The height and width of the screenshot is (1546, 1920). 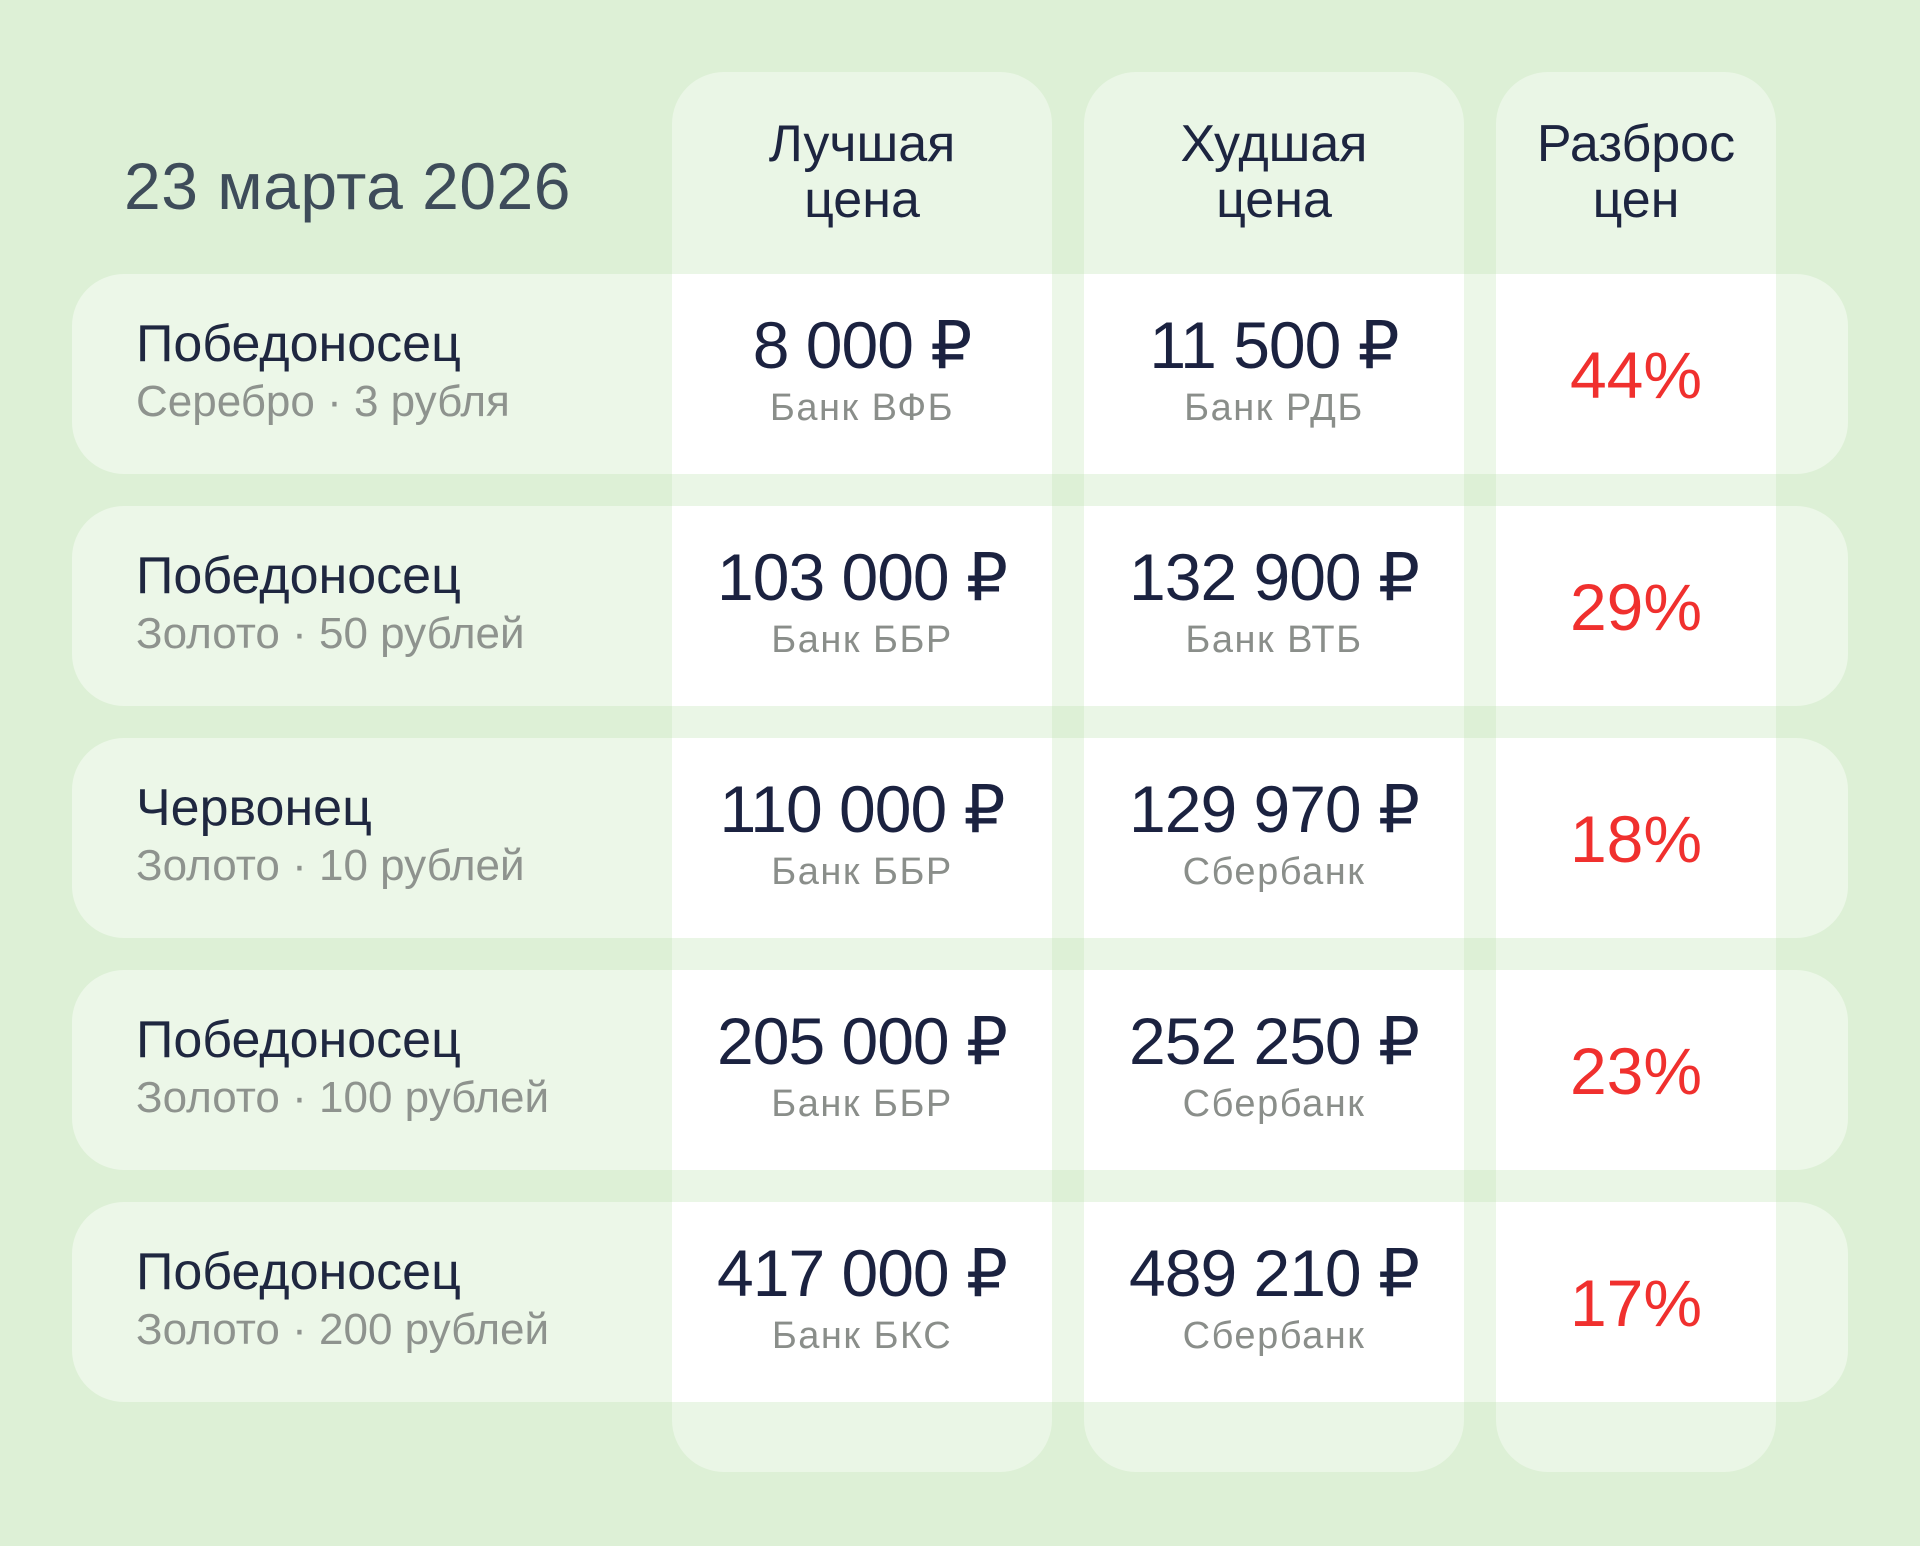 I want to click on best-price-cell: 205 000 ₽ Банк ББР, so click(x=862, y=1067).